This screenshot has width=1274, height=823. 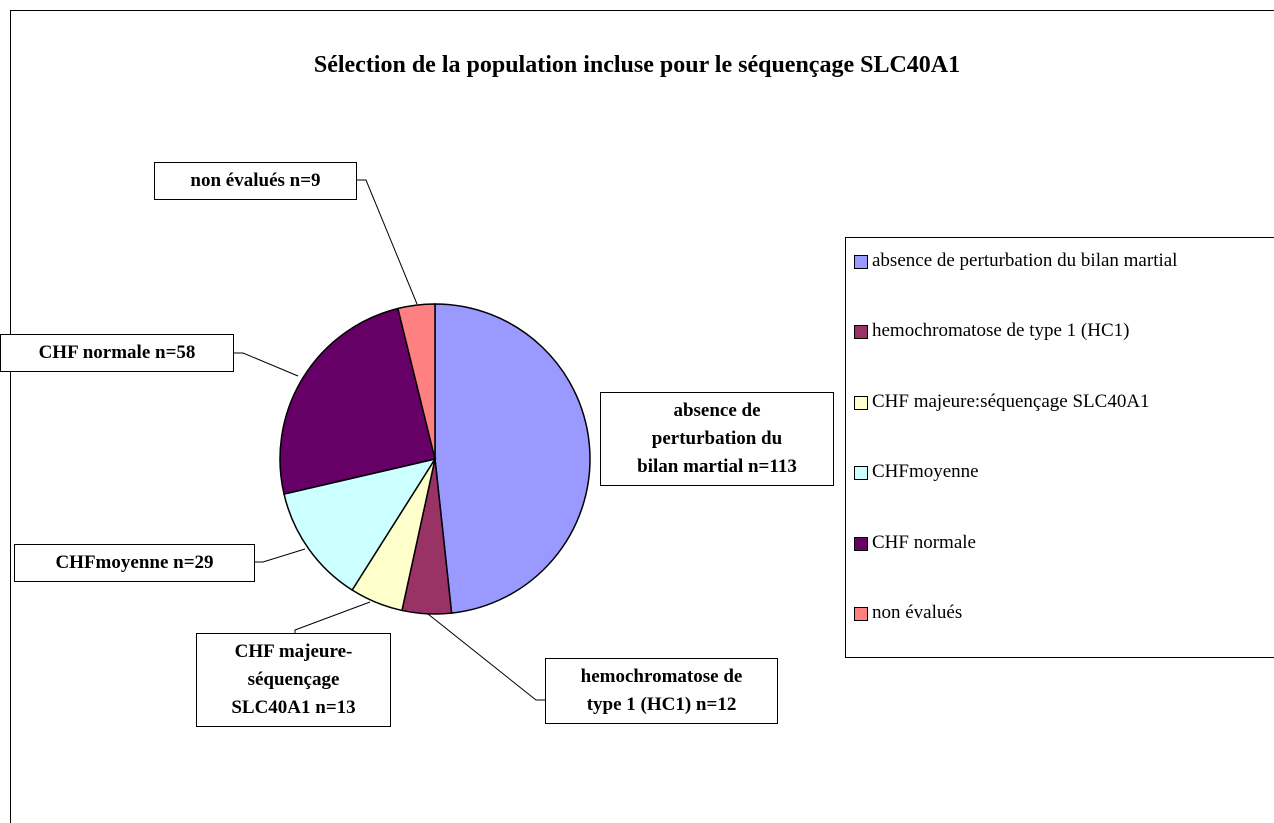 I want to click on legend-item: CHF majeure:séquençage SLC40A1, so click(x=1053, y=402).